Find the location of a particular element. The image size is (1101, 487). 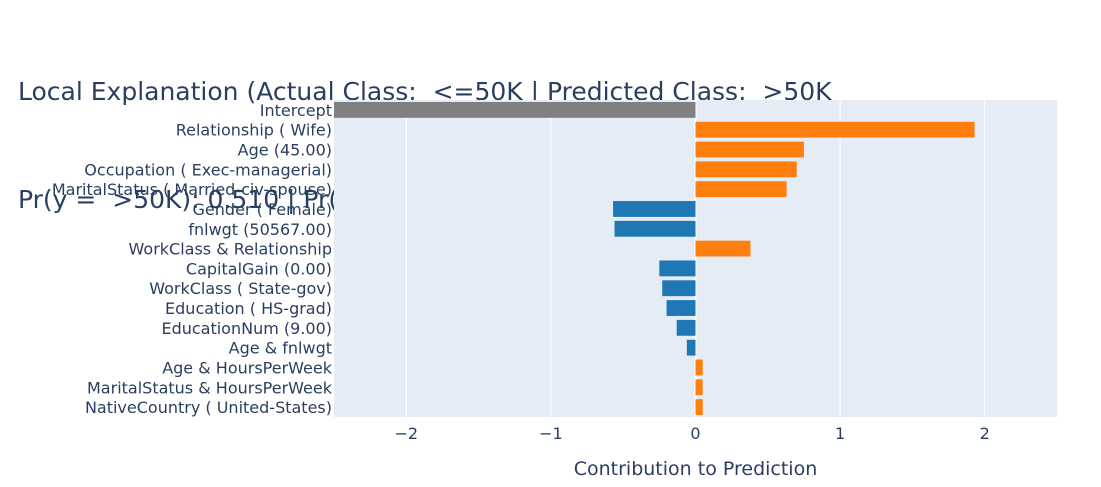

y-tick-label: Occupation ( Exec-managerial) is located at coordinates (208, 169).